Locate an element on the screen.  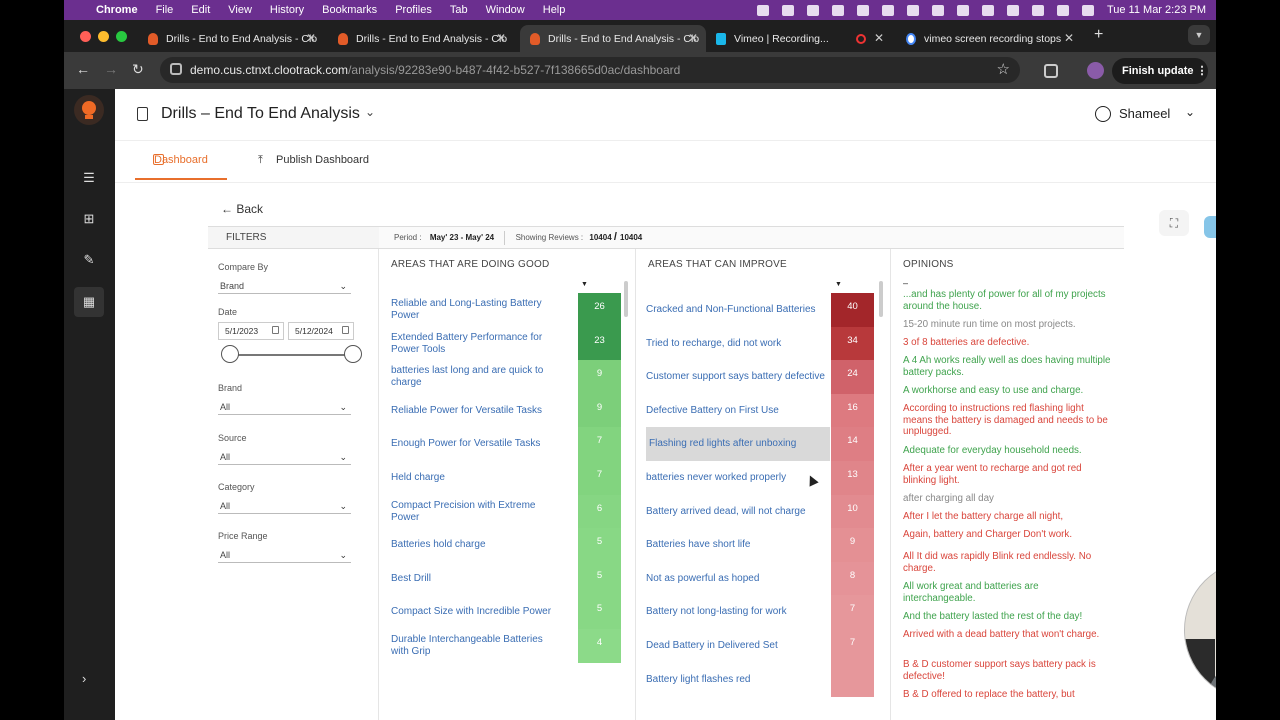
list-item-label: Battery light flashes red is located at coordinates (698, 679).